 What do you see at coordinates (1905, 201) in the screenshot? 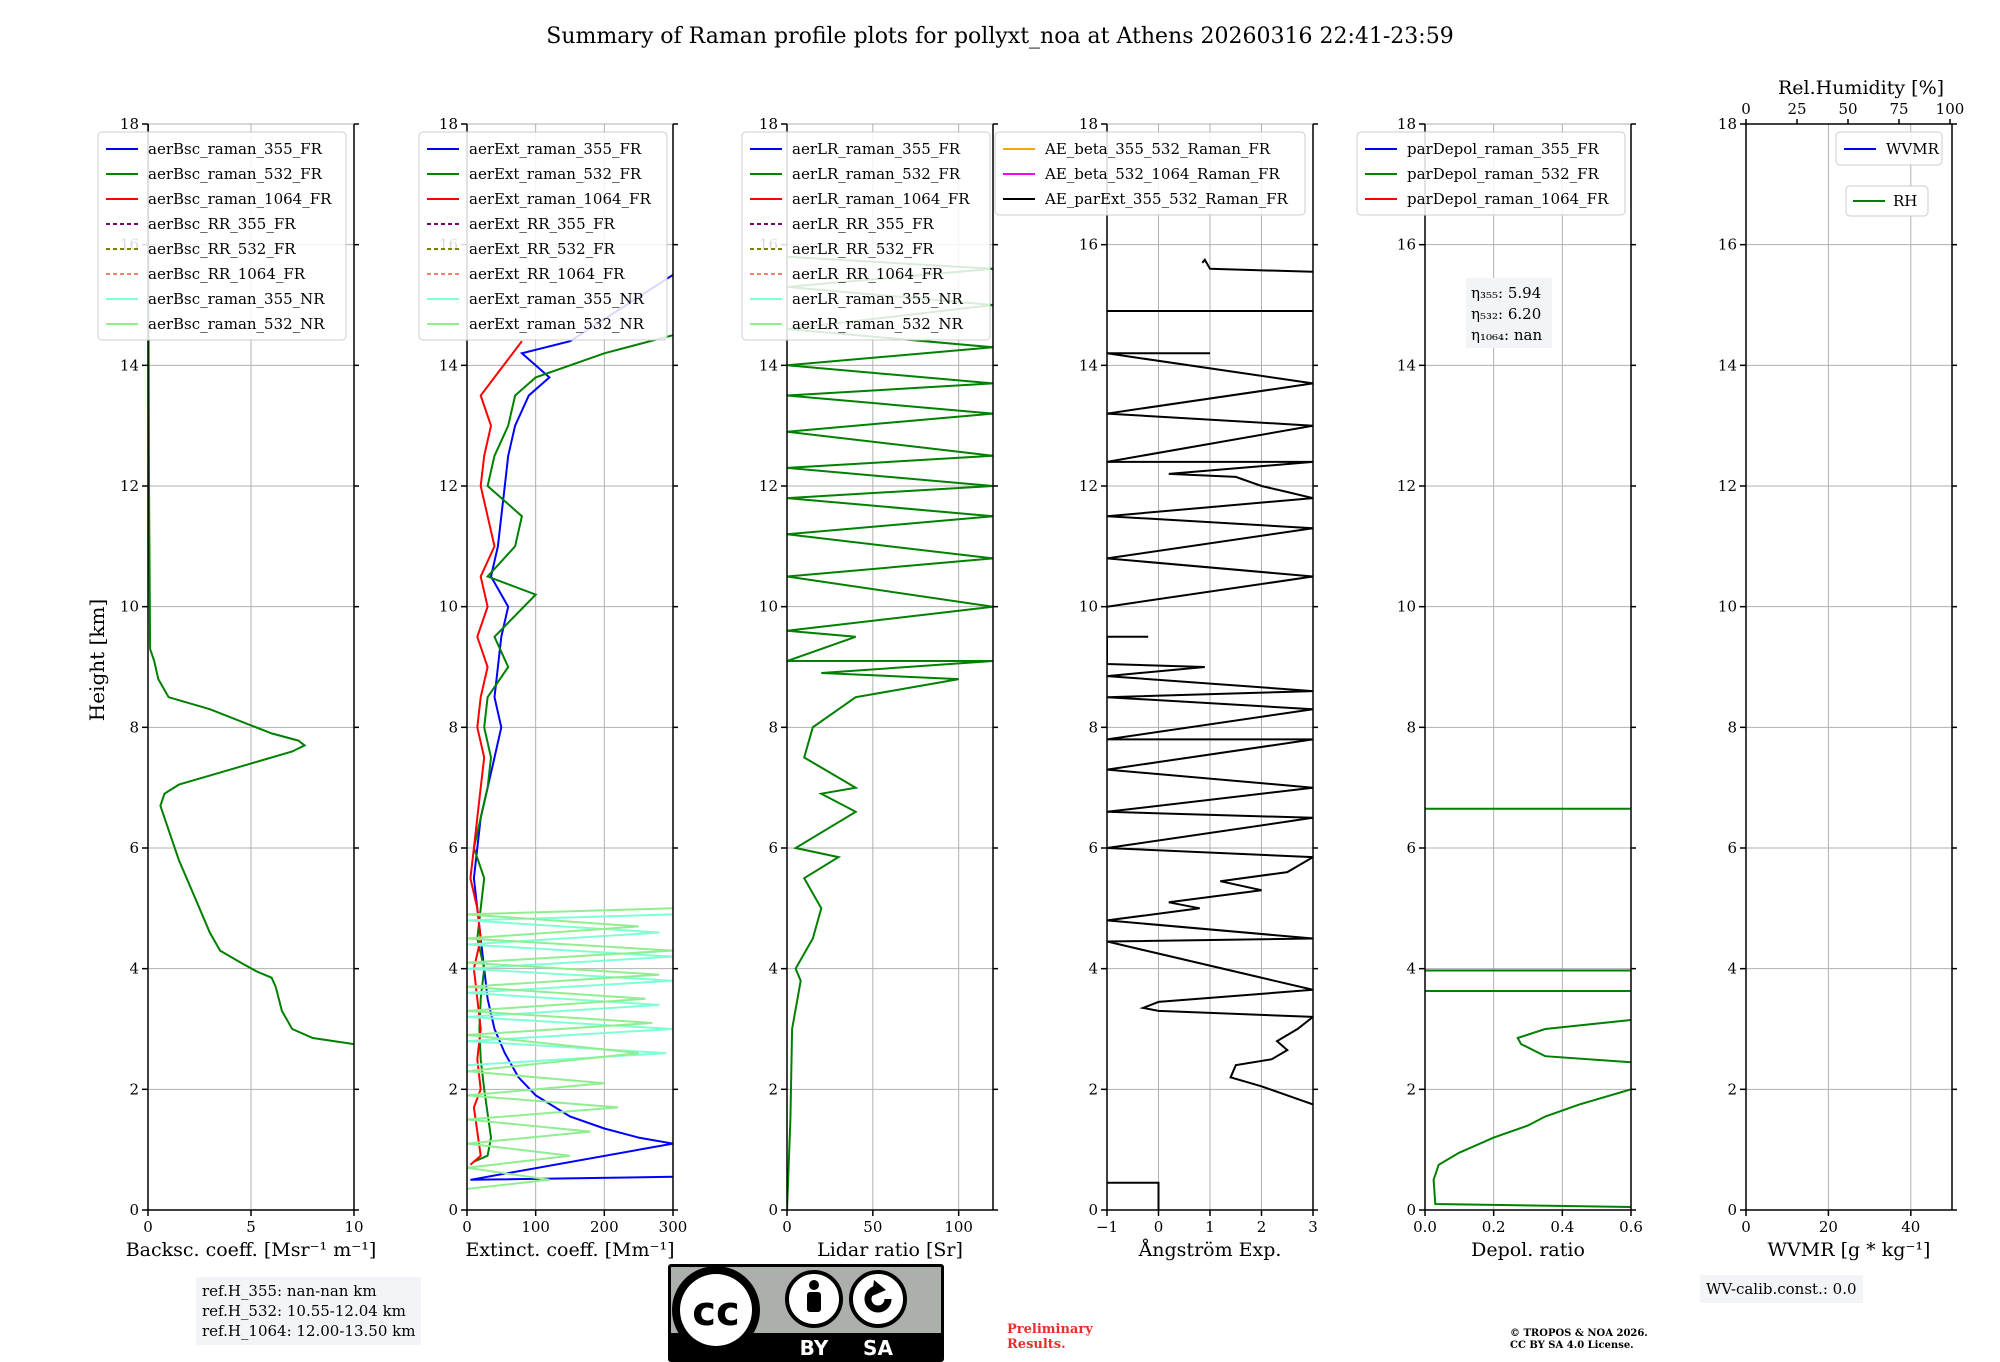
I see `legend2-label-wv: RH` at bounding box center [1905, 201].